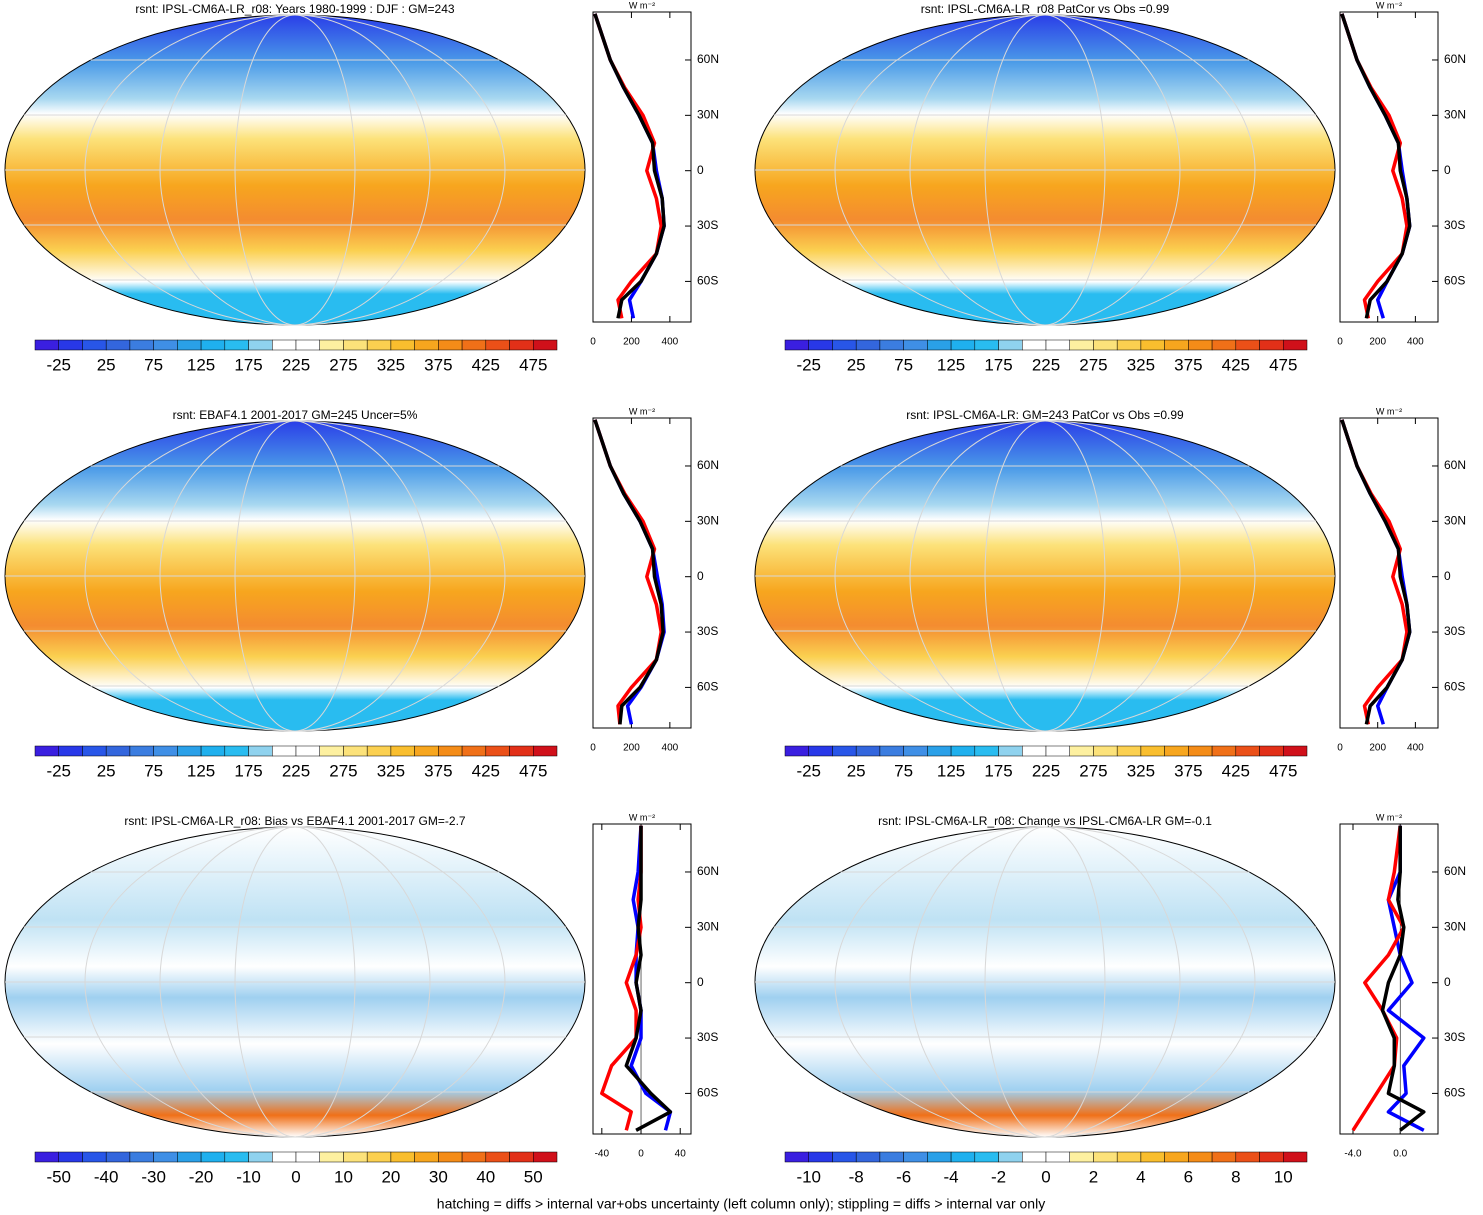 This screenshot has width=1483, height=1215. I want to click on colorbar-label: 0, so click(1045, 1176).